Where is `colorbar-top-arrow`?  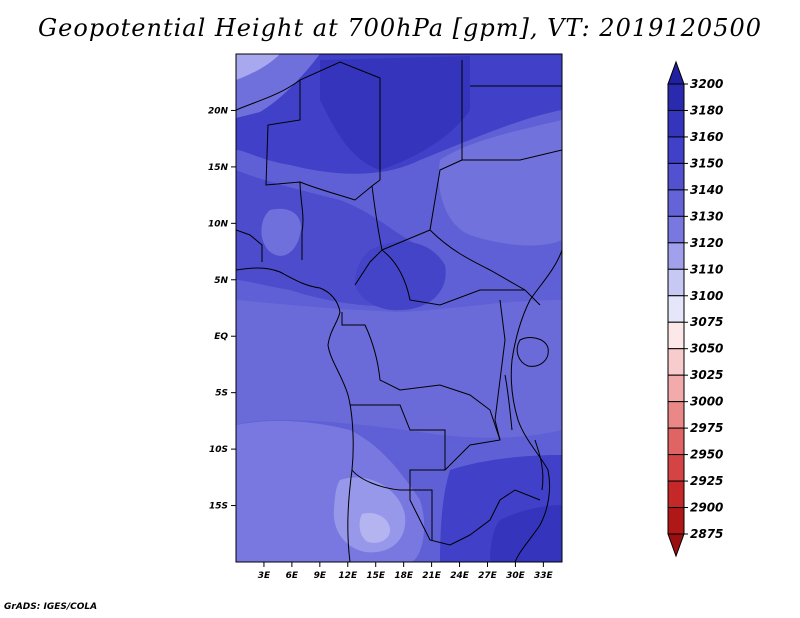
colorbar-top-arrow is located at coordinates (676, 72).